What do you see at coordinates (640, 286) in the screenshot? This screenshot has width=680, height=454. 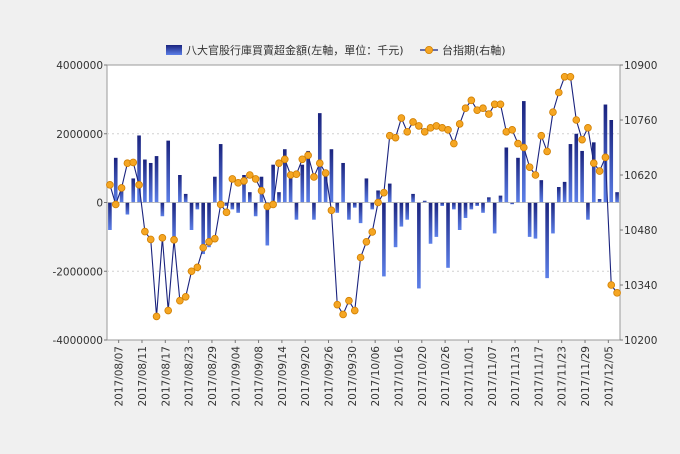 I see `right-tick-label: 10340` at bounding box center [640, 286].